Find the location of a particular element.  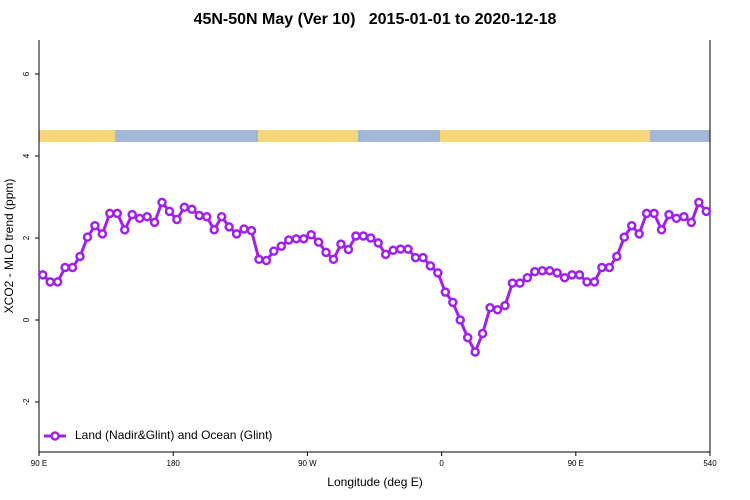

legend-label: Land (Nadir&Glint) and Ocean (Glint) is located at coordinates (173, 435).